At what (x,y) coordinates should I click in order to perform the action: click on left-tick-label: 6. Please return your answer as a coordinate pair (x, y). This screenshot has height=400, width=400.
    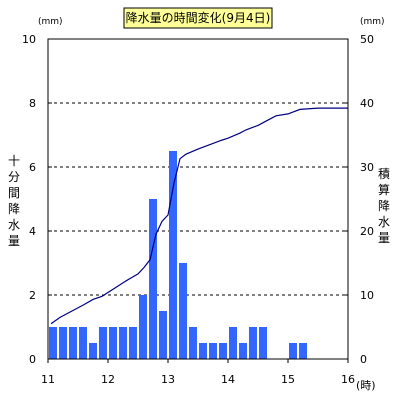
    Looking at the image, I should click on (32, 167).